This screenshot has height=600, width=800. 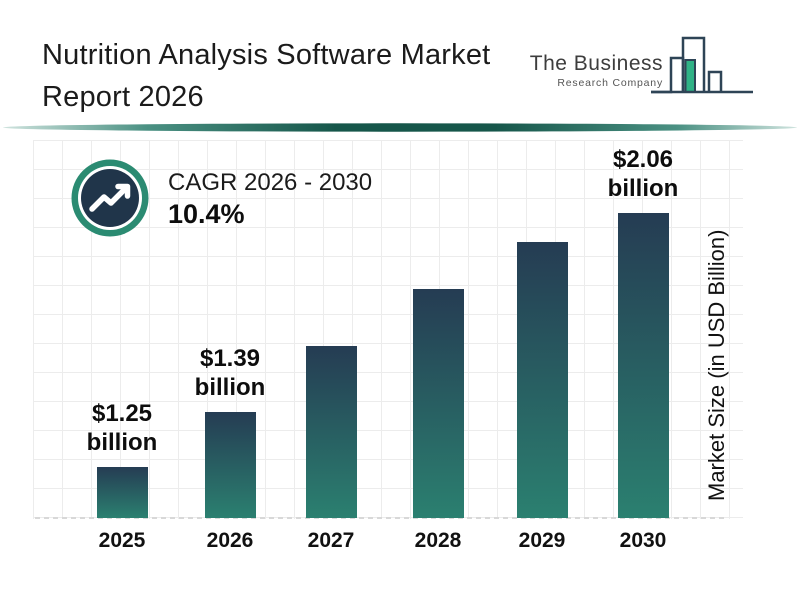 I want to click on y-axis-title: Market Size (in USD Billion), so click(x=716, y=365).